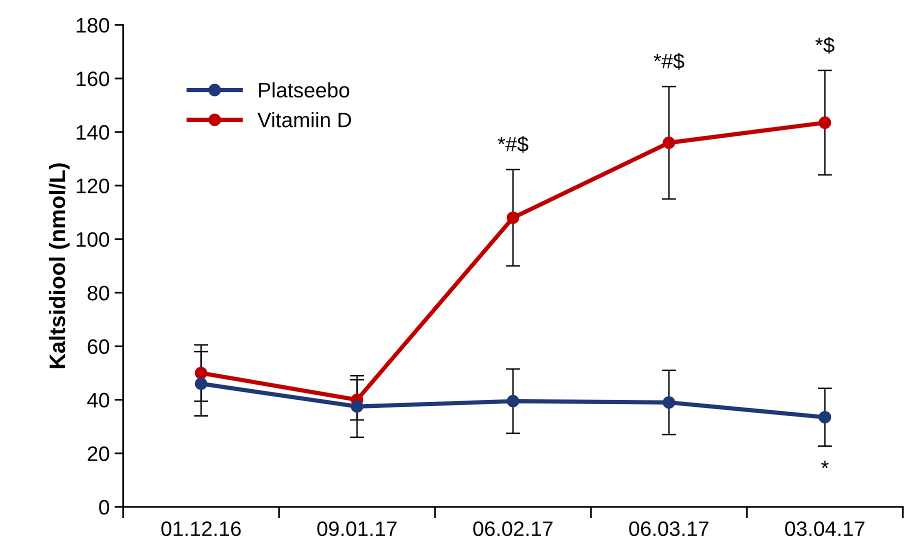 Image resolution: width=912 pixels, height=554 pixels. What do you see at coordinates (824, 45) in the screenshot?
I see `annotation: *$` at bounding box center [824, 45].